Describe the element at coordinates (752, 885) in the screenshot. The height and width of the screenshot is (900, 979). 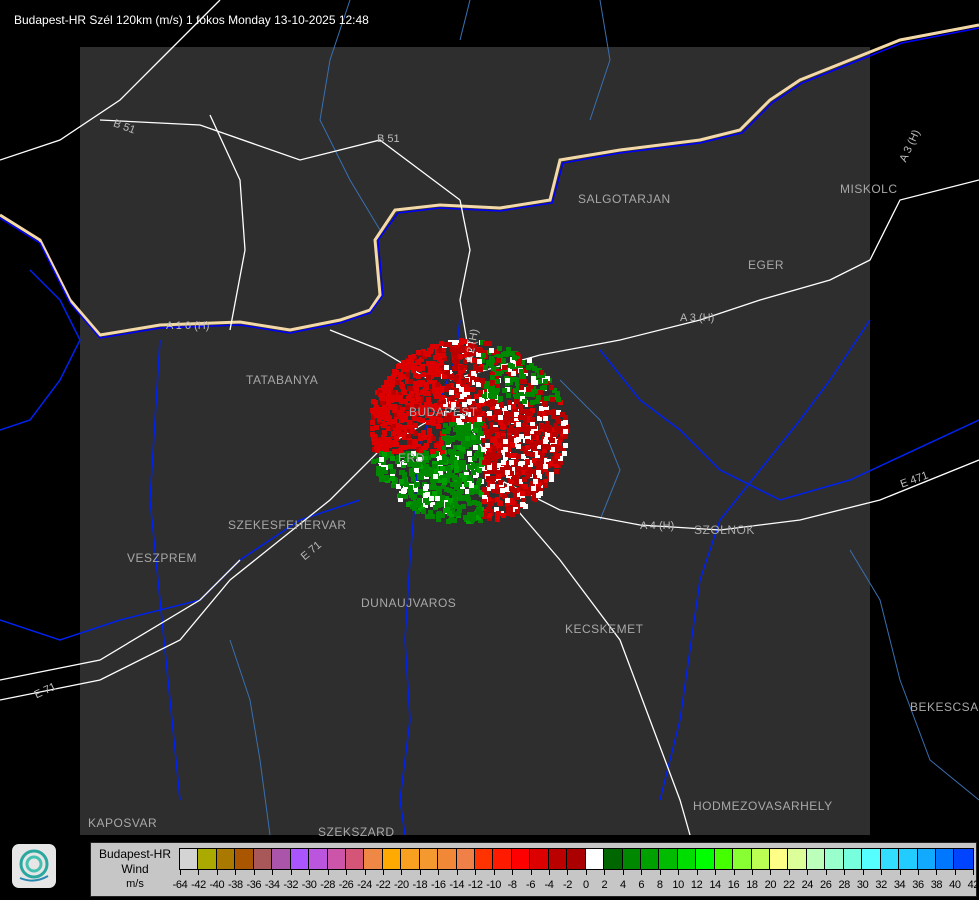
I see `legend-tick-label: 18` at that location.